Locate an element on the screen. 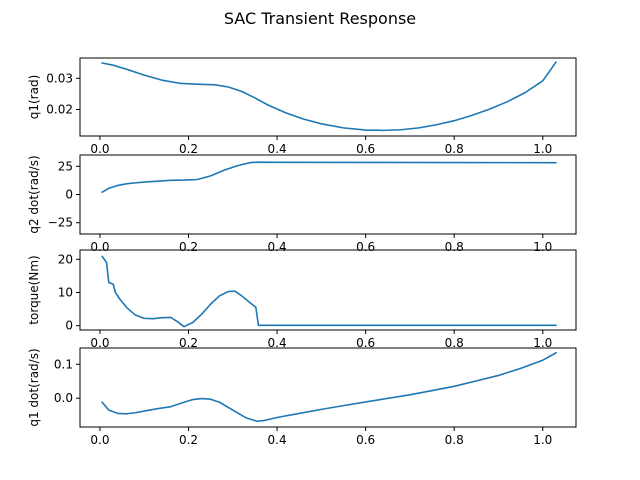  y-tick-label: 25 is located at coordinates (65, 166).